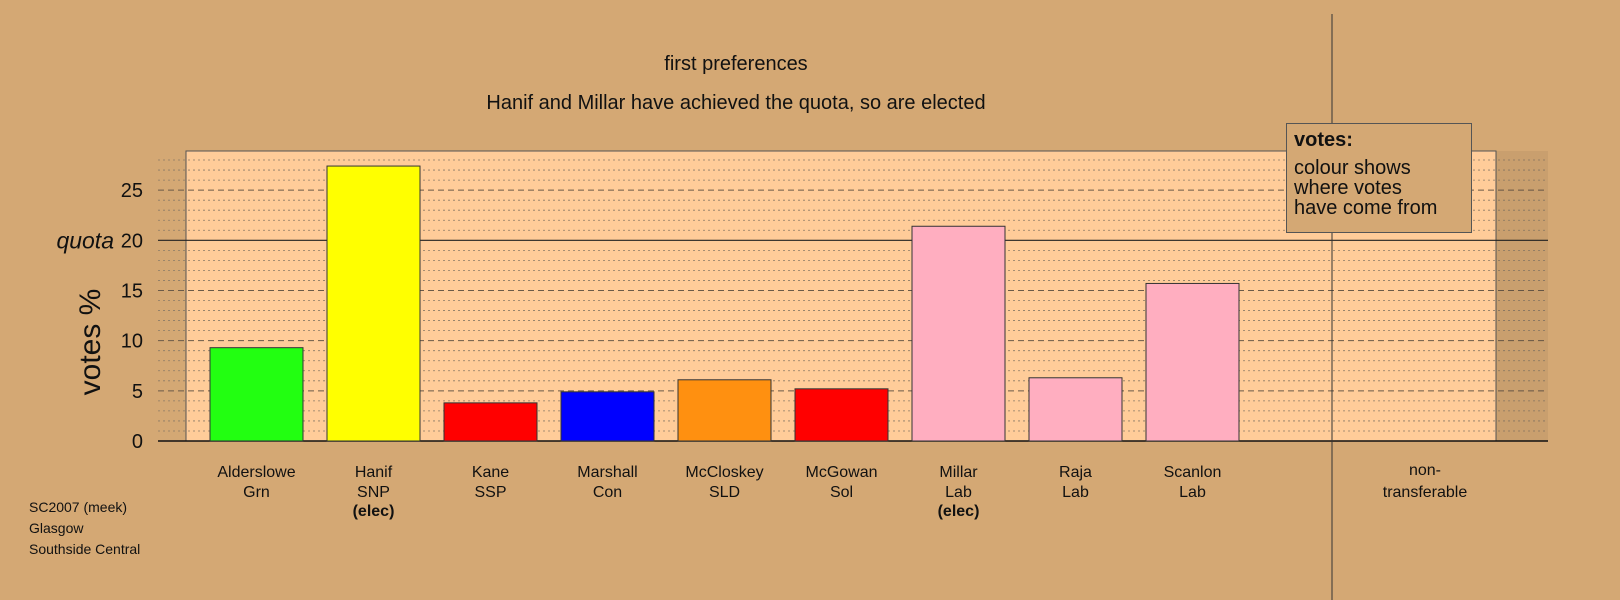 Image resolution: width=1620 pixels, height=600 pixels. What do you see at coordinates (1075, 409) in the screenshot?
I see `bar-raja` at bounding box center [1075, 409].